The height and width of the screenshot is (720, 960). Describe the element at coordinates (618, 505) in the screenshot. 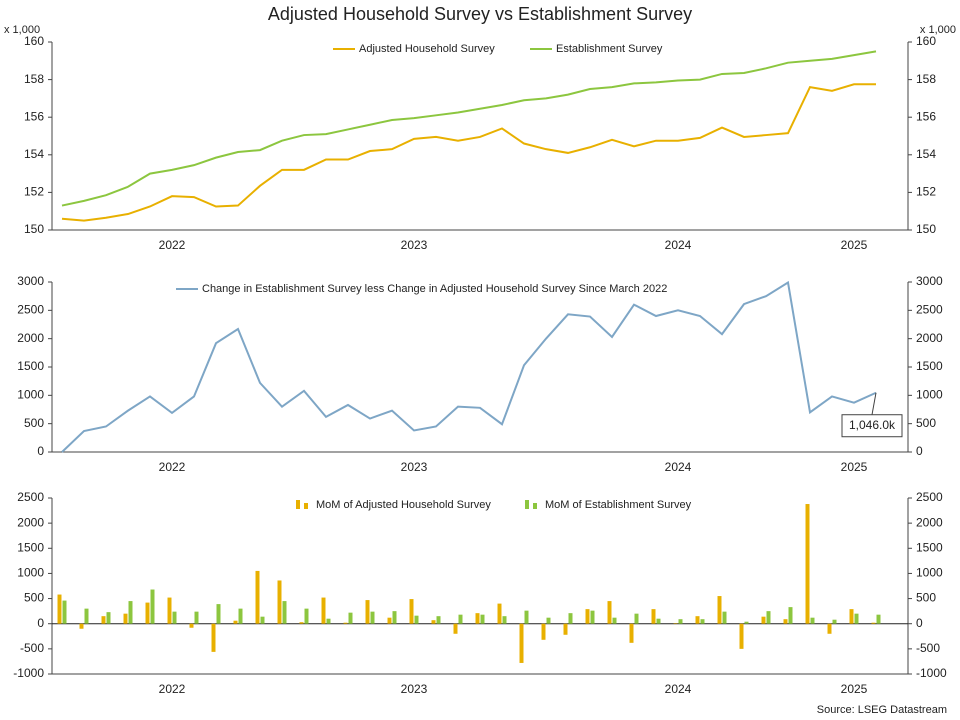

I see `legend-label: MoM of Establishment Survey` at that location.